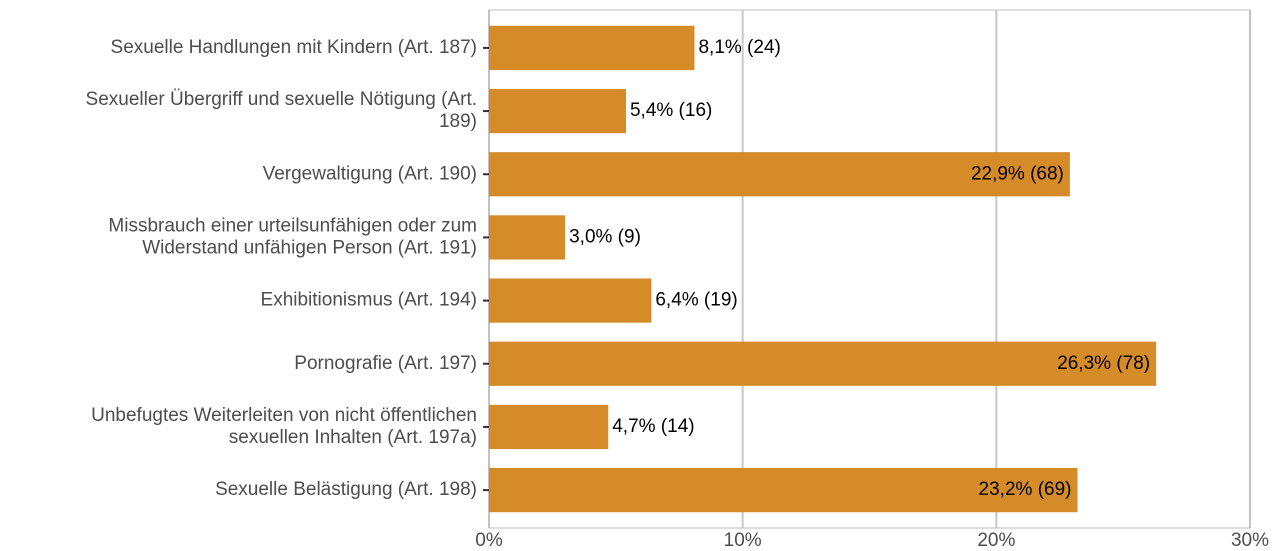  What do you see at coordinates (1103, 363) in the screenshot?
I see `value-label: 26,3% (78)` at bounding box center [1103, 363].